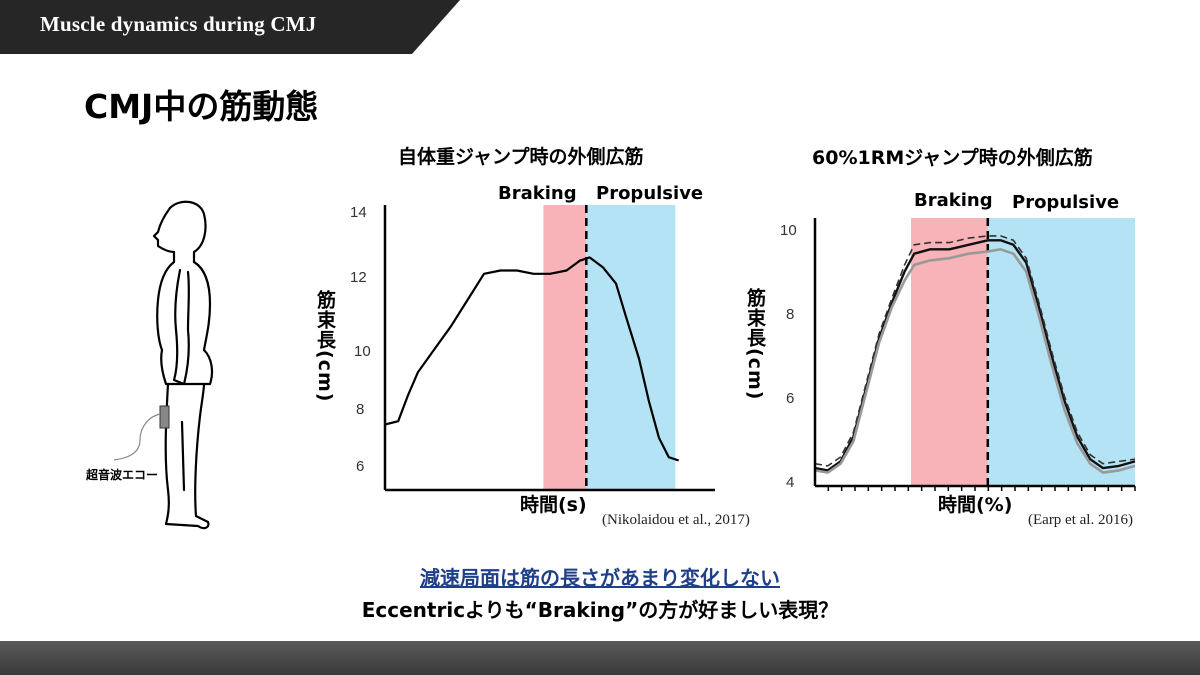 This screenshot has height=675, width=1200. I want to click on series-line-vastus-lateralis, so click(532, 359).